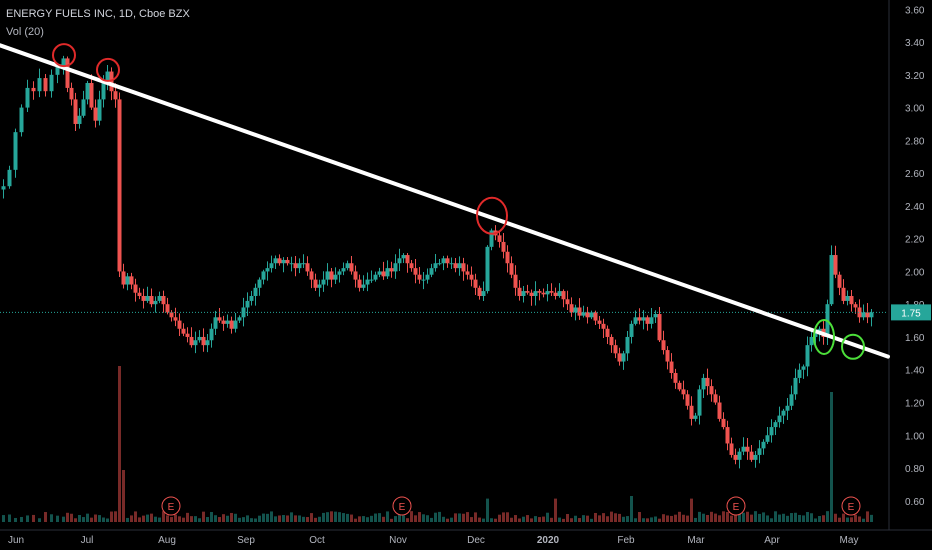 The width and height of the screenshot is (932, 550). I want to click on y-tick-label: 1.00, so click(915, 436).